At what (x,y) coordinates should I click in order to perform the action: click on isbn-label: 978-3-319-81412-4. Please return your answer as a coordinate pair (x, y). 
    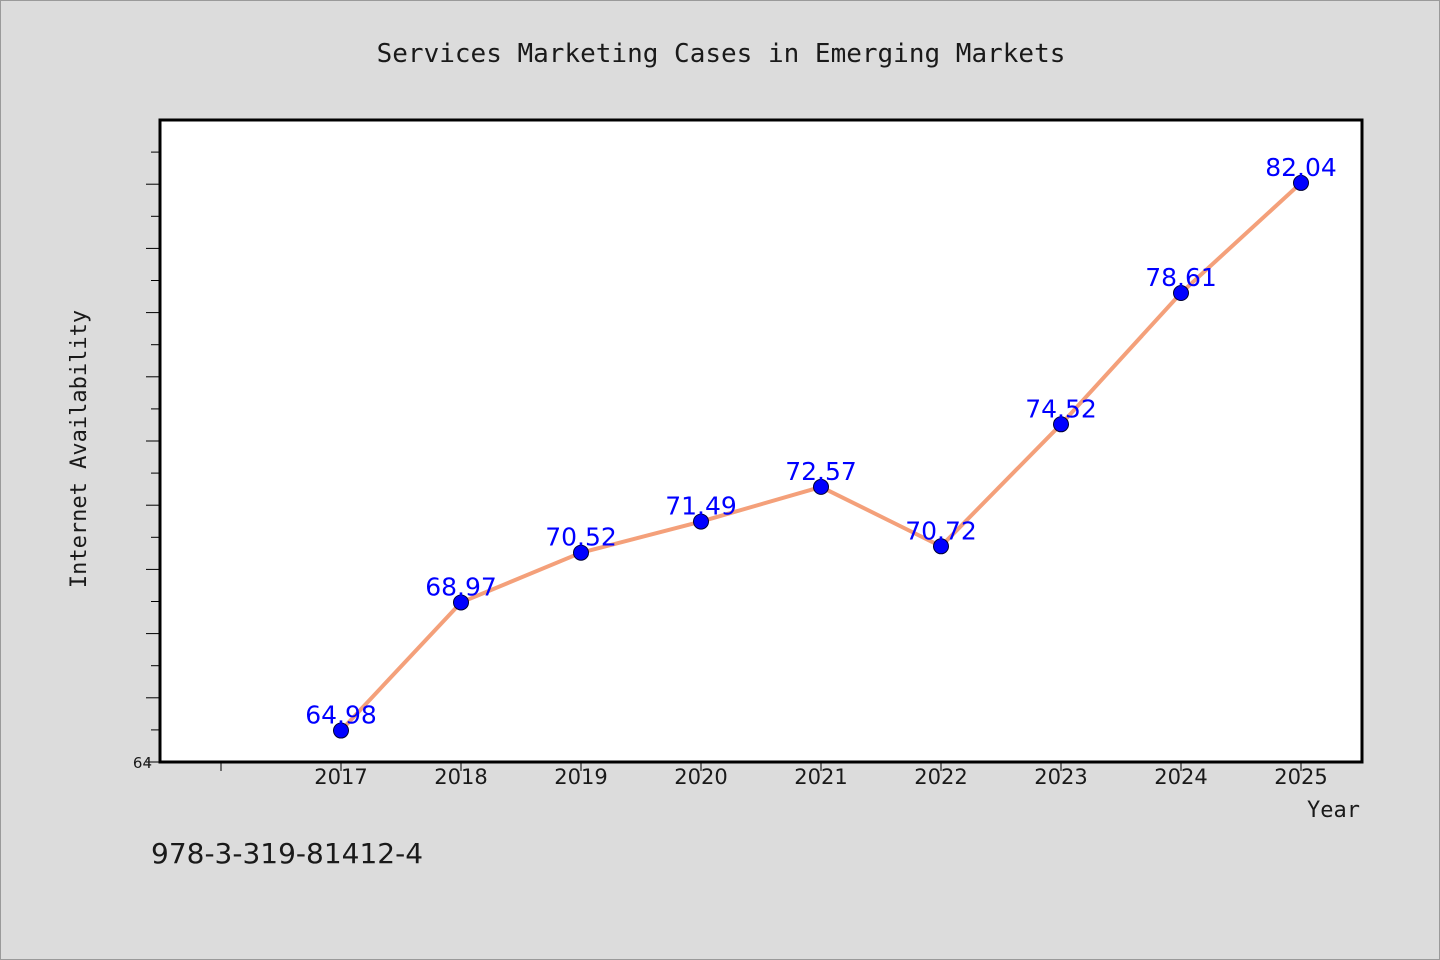
    Looking at the image, I should click on (287, 853).